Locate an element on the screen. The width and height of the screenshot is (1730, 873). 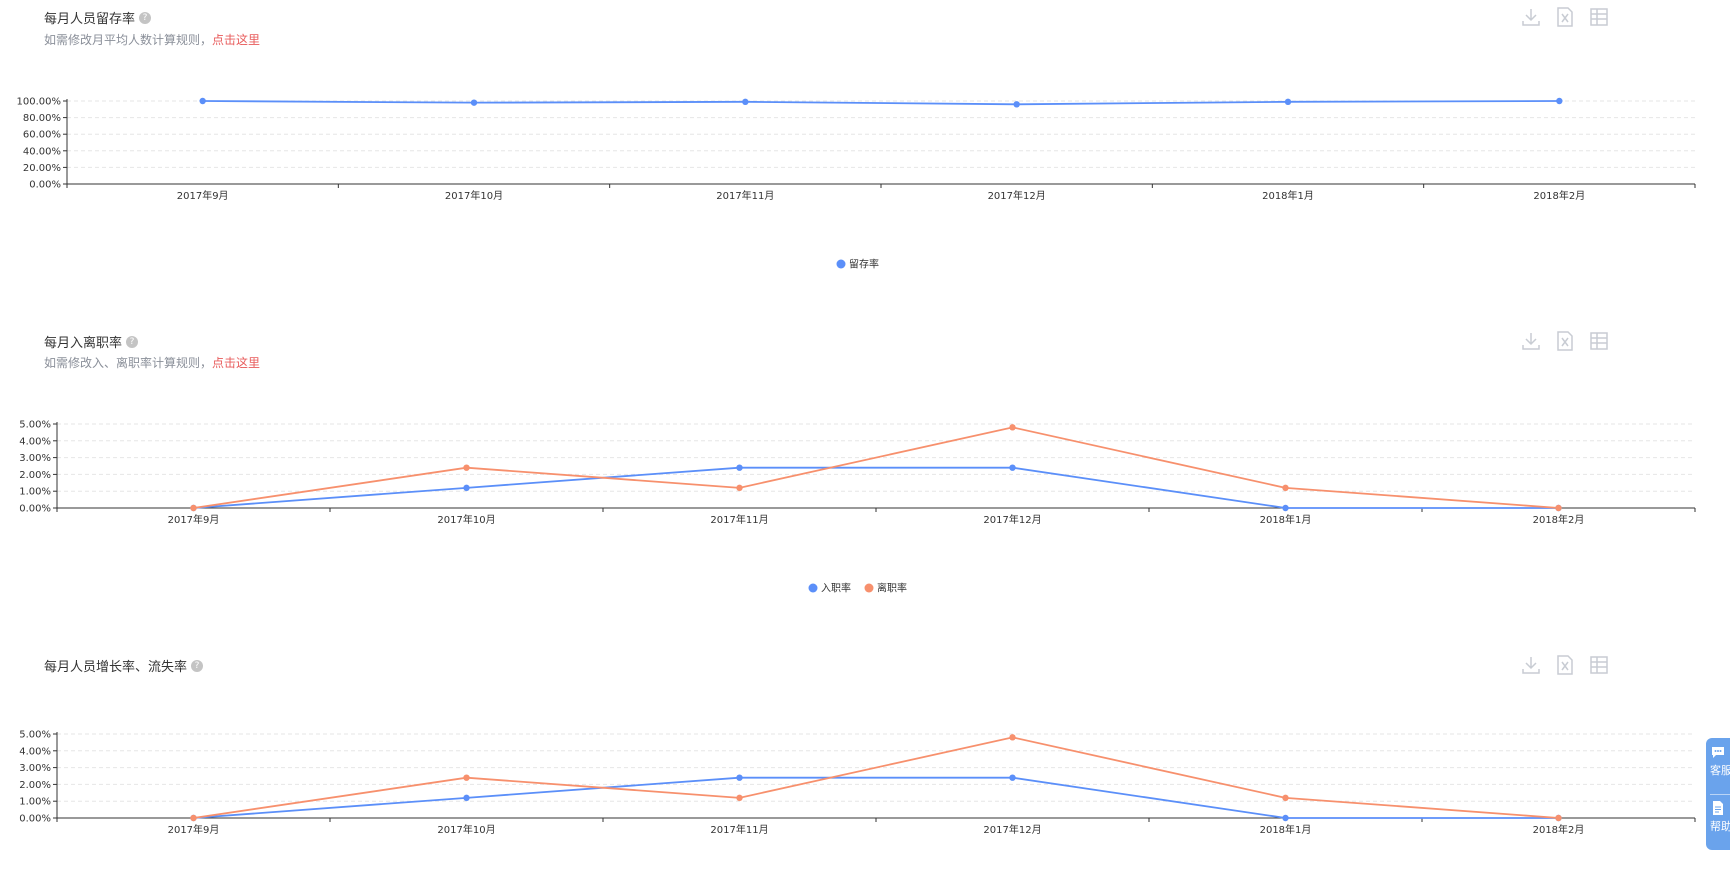
subtitle-text: 如需修改月平均人数计算规则， is located at coordinates (128, 40).